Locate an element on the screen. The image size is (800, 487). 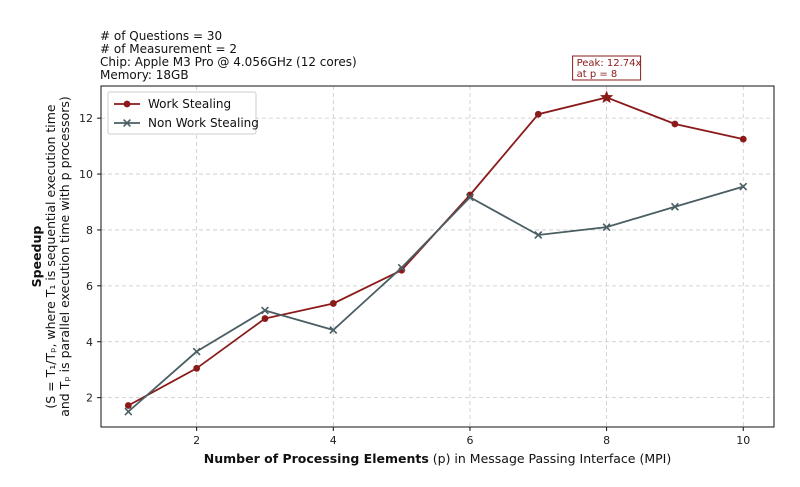
y-tick-label: 2 is located at coordinates (89, 398).